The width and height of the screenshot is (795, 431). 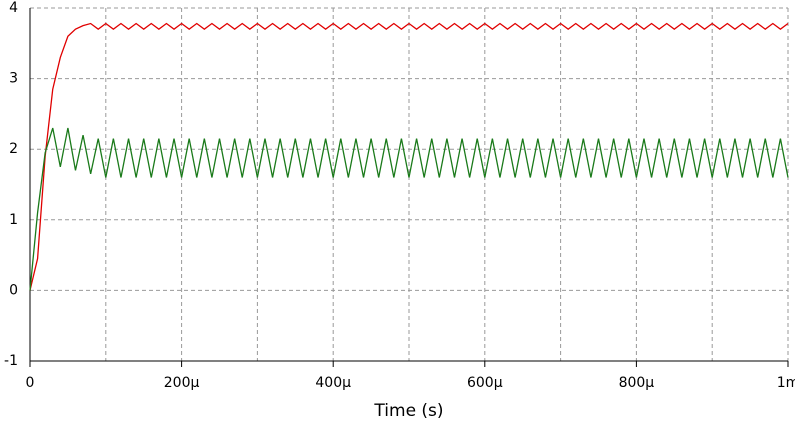 What do you see at coordinates (637, 383) in the screenshot?
I see `x-tick-label: 800µ` at bounding box center [637, 383].